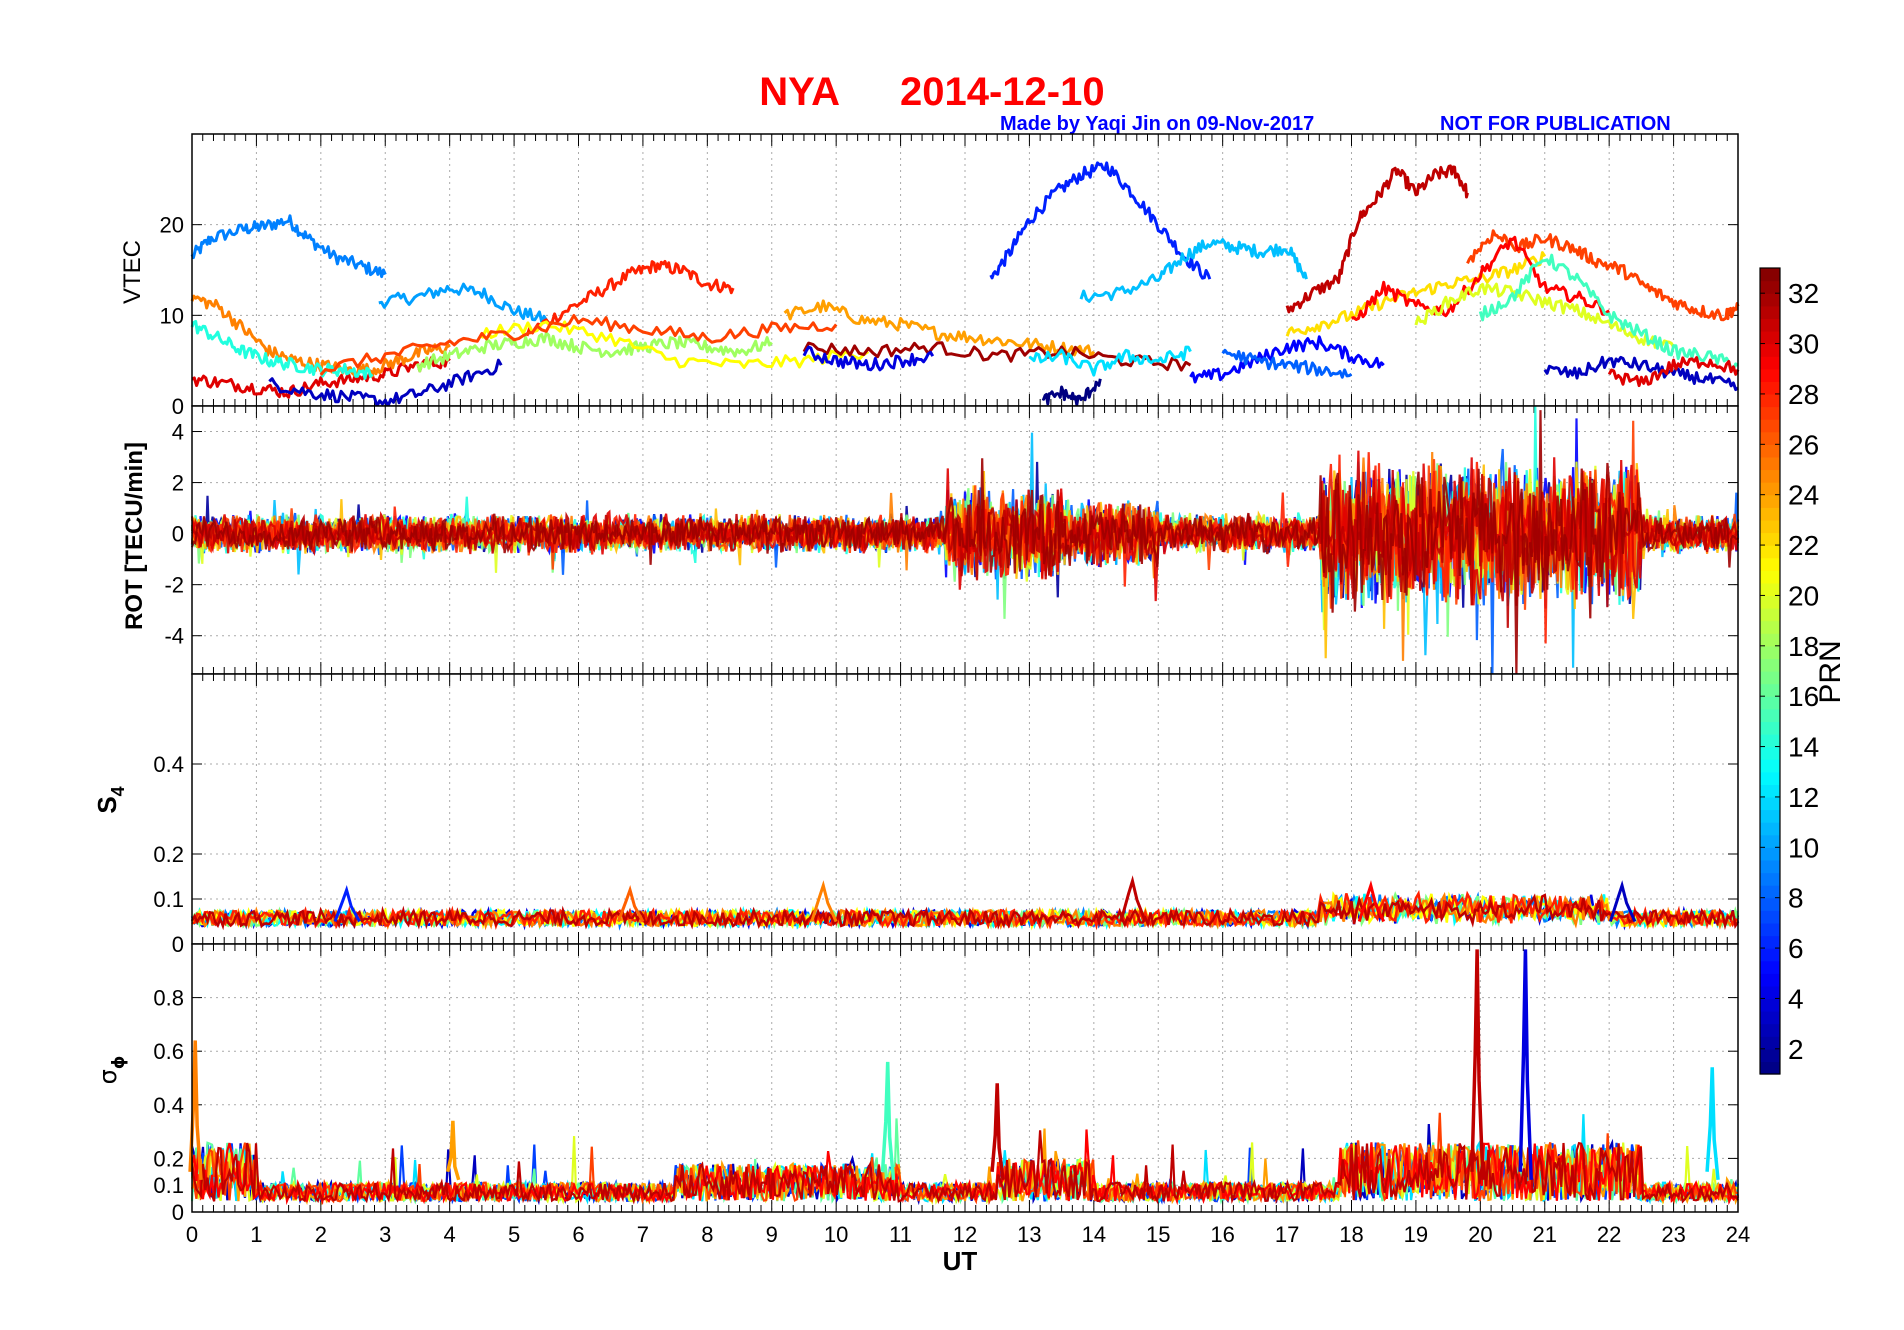 The image size is (1904, 1330). Describe the element at coordinates (1094, 1234) in the screenshot. I see `x-tick-label: 14` at that location.